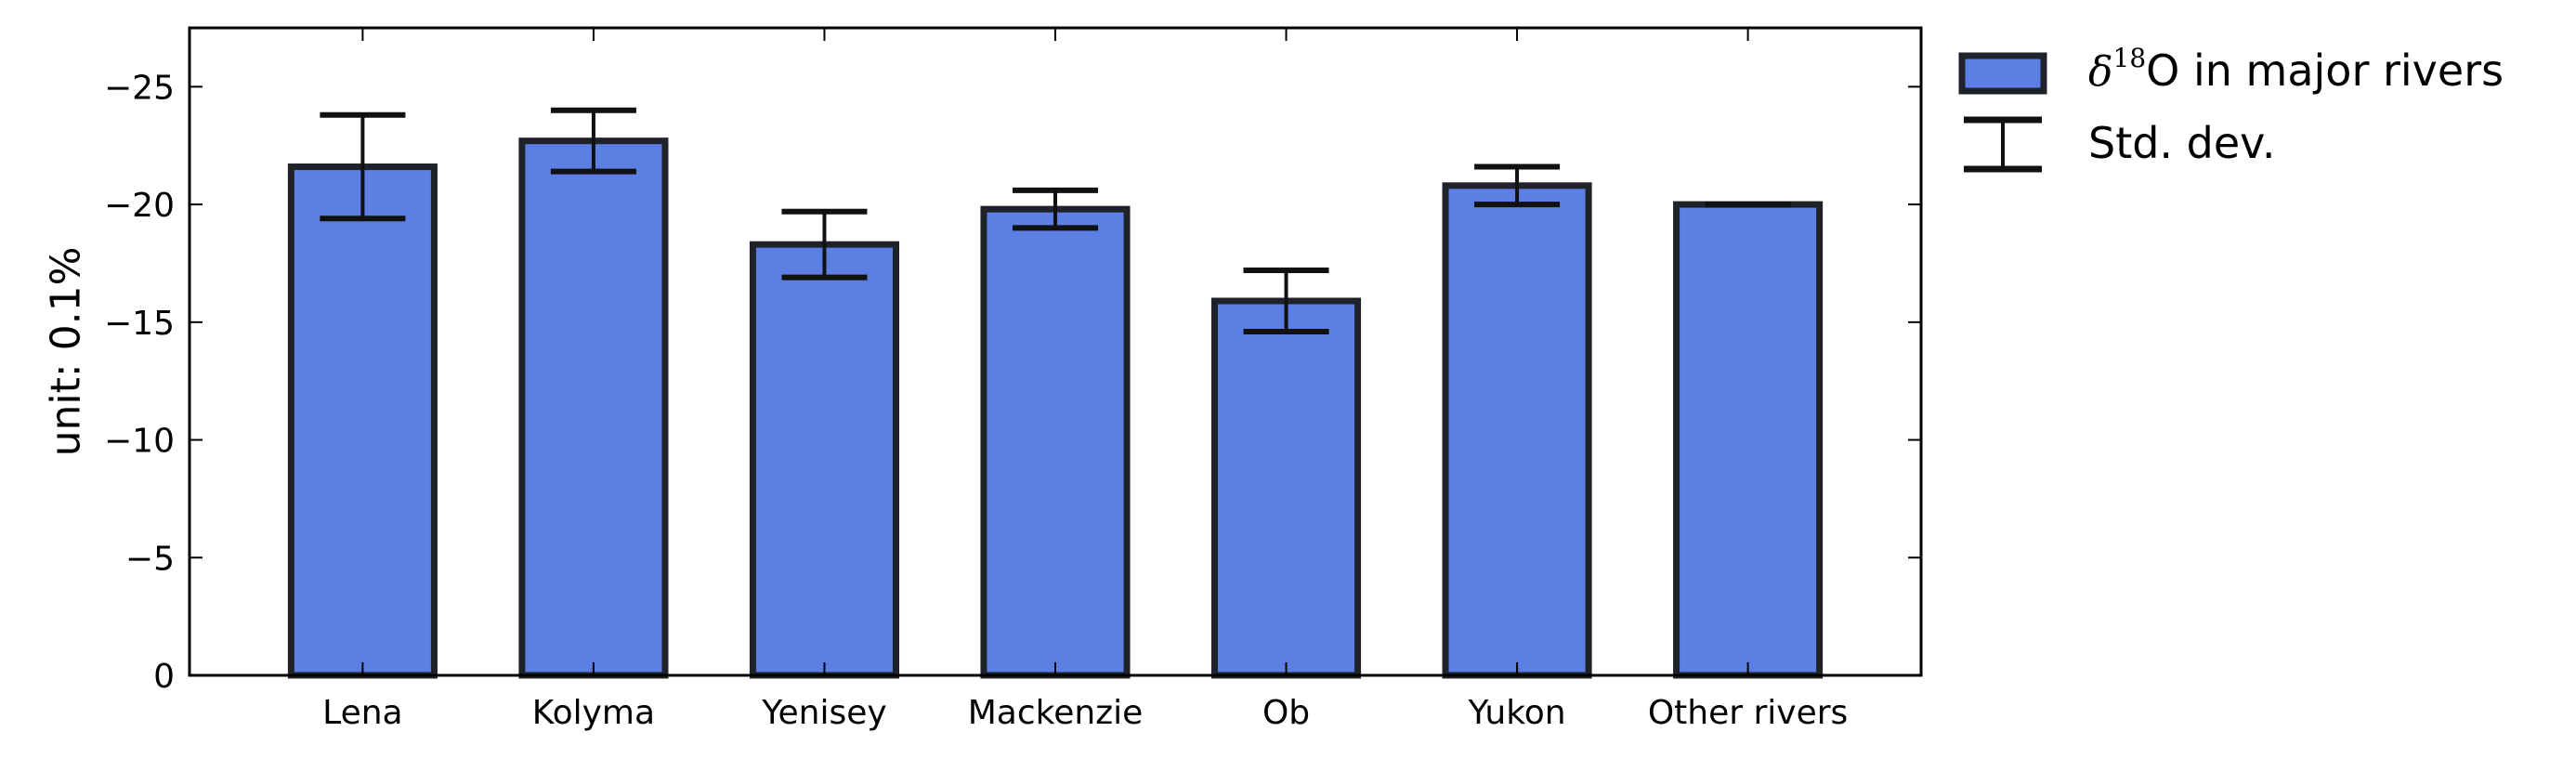 The height and width of the screenshot is (758, 2576). What do you see at coordinates (2002, 74) in the screenshot?
I see `legend-bar-swatch` at bounding box center [2002, 74].